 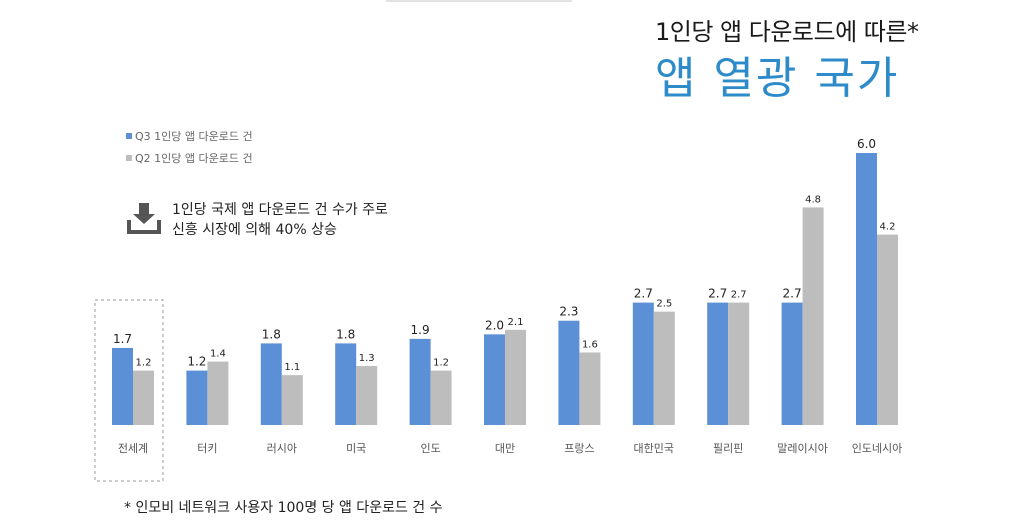 I want to click on value-label-q2-5: 2.1, so click(x=516, y=322).